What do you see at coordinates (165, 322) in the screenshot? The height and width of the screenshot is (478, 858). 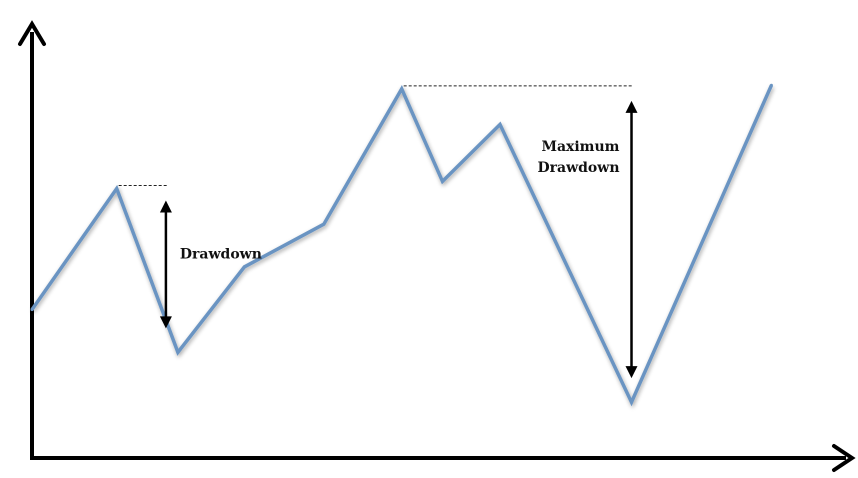 I see `drawdown-arrowhead-down` at bounding box center [165, 322].